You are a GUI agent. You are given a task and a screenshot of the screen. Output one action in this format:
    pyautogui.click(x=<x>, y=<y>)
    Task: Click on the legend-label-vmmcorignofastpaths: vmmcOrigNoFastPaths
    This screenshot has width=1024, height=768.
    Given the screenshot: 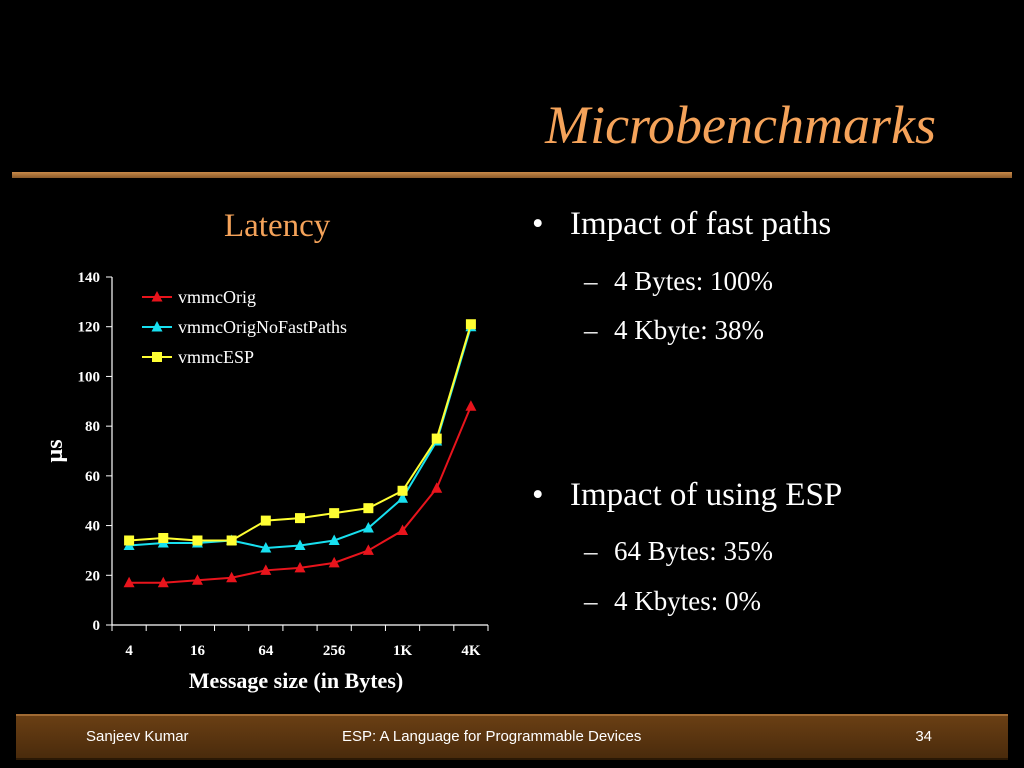 What is the action you would take?
    pyautogui.click(x=262, y=327)
    